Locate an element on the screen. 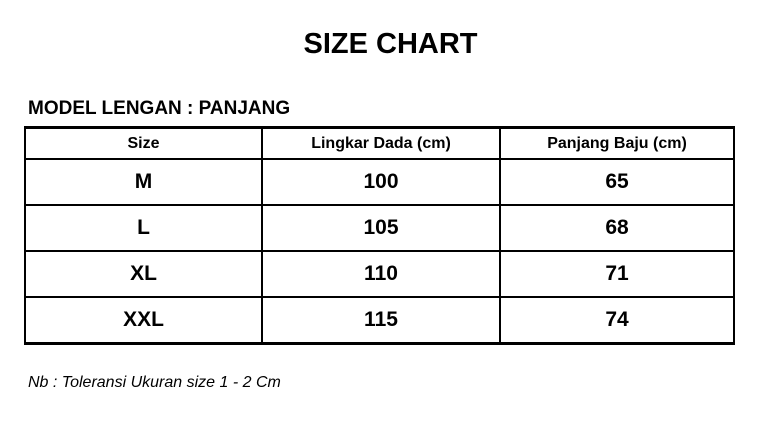  table-row: XXL 115 74 is located at coordinates (379, 320).